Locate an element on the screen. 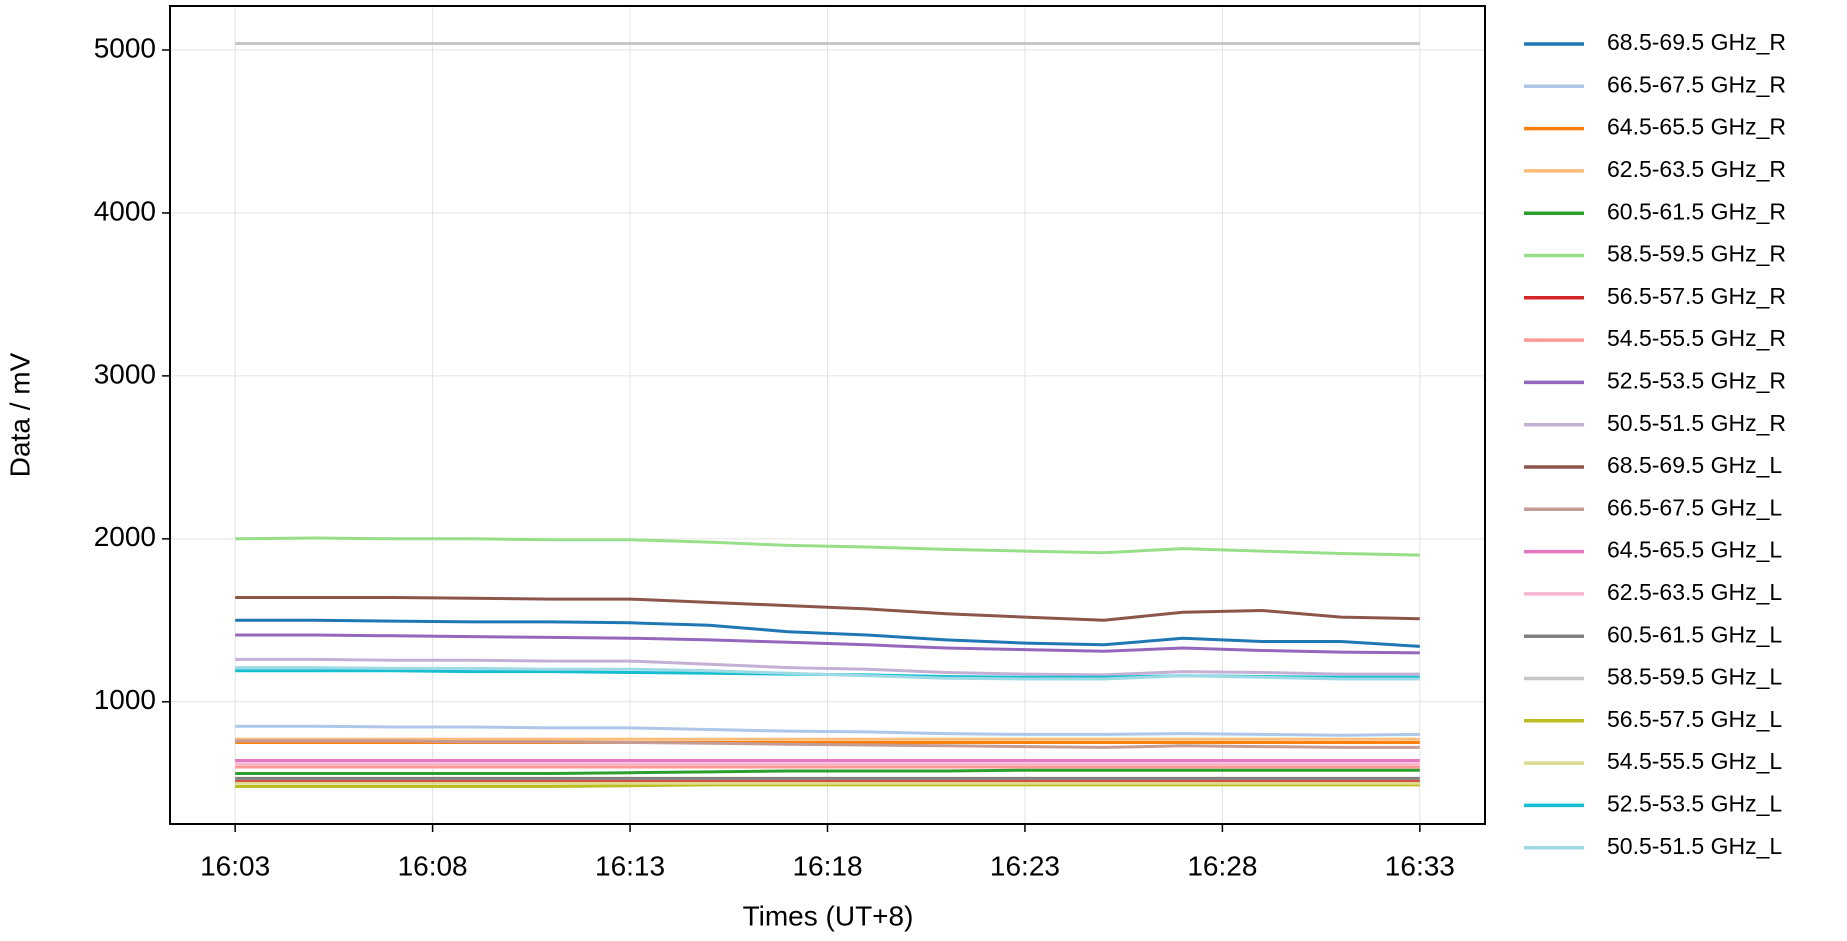 The height and width of the screenshot is (941, 1847). legend-label: 56.5-57.5 GHz_R is located at coordinates (1696, 296).